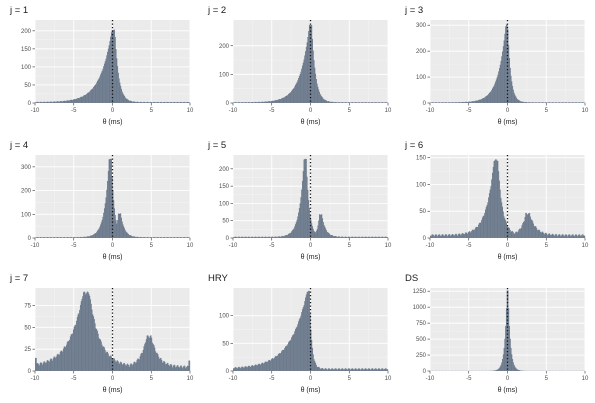  Describe the element at coordinates (228, 239) in the screenshot. I see `y-tick-label: 0` at that location.